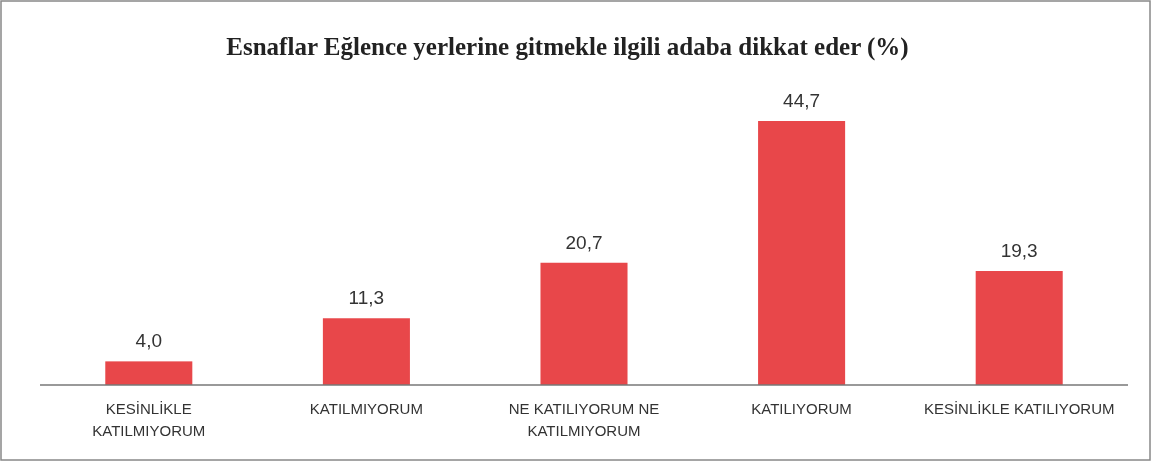 This screenshot has height=461, width=1151. Describe the element at coordinates (149, 419) in the screenshot. I see `x-tick-label: KESİNLİKLE KATILMIYORUM` at that location.